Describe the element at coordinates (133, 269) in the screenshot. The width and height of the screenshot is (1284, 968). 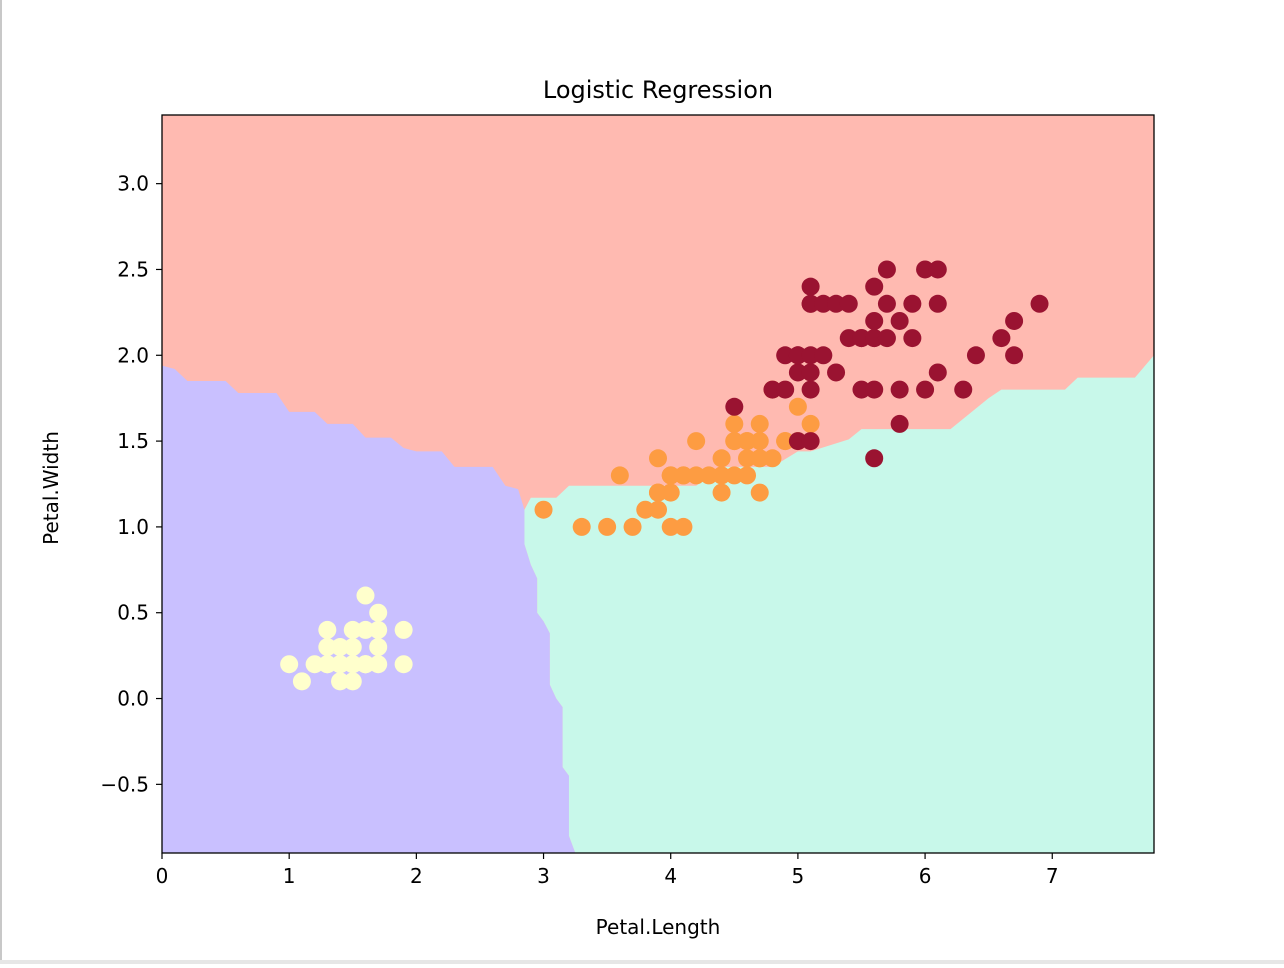
I see `y-tick-label: 2.5` at that location.